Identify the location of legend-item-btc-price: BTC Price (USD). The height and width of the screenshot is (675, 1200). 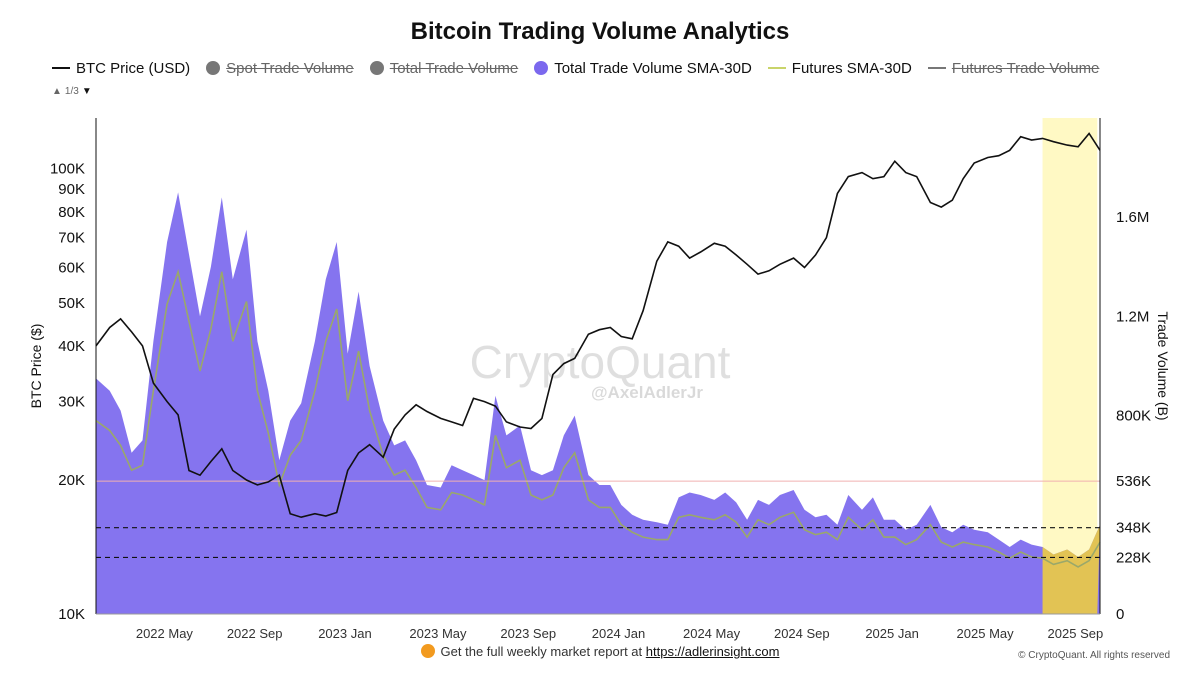
(121, 68).